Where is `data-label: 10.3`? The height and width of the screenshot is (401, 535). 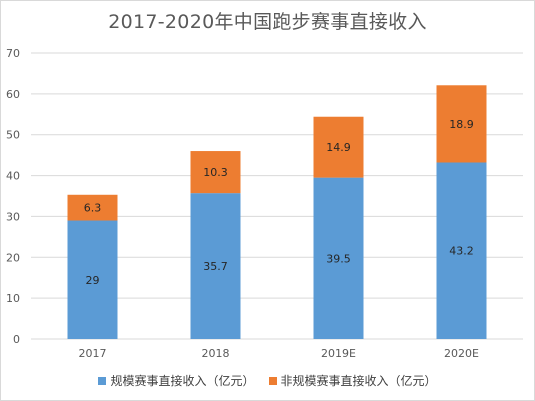 data-label: 10.3 is located at coordinates (215, 172).